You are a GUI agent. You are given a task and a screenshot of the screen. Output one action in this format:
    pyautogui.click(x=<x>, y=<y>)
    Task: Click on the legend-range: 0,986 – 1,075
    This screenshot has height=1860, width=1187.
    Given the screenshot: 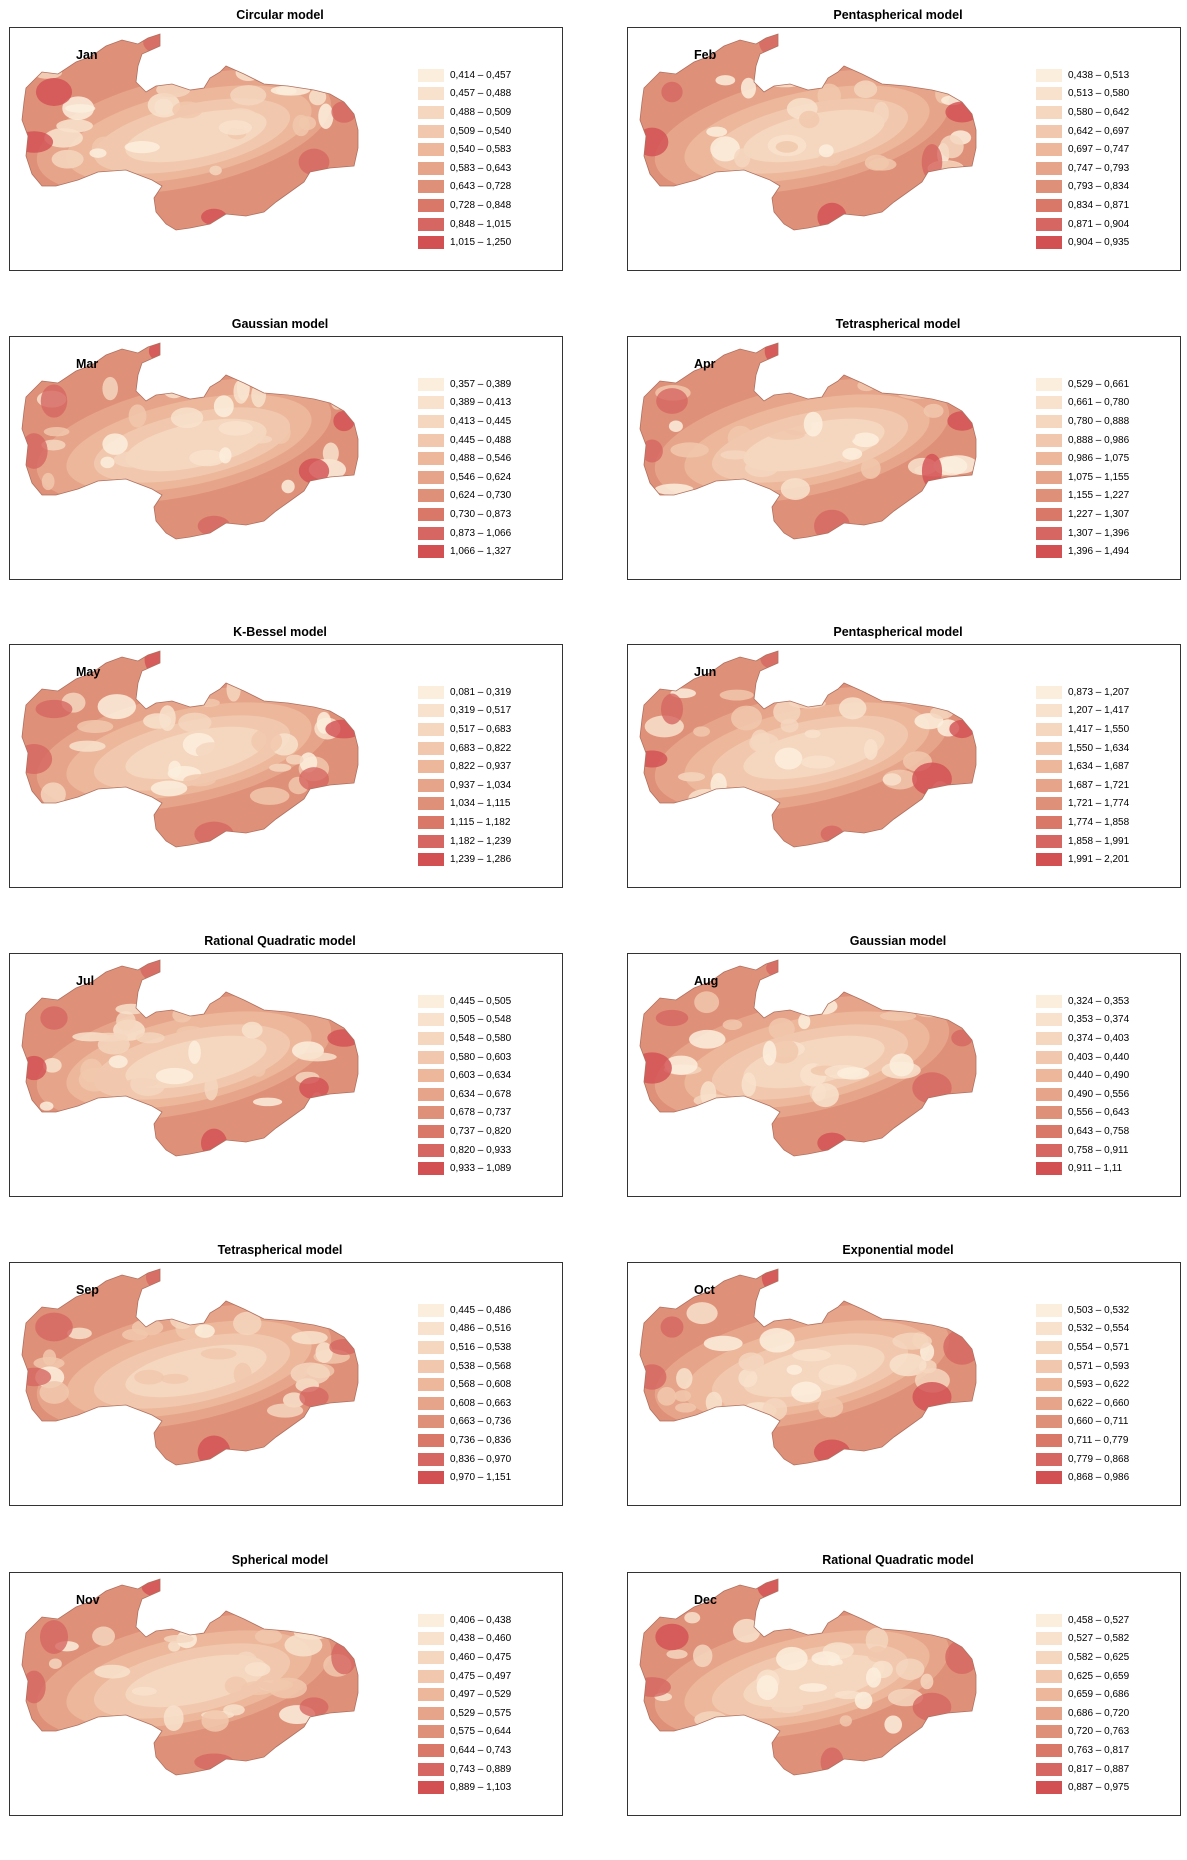 What is the action you would take?
    pyautogui.click(x=1099, y=459)
    